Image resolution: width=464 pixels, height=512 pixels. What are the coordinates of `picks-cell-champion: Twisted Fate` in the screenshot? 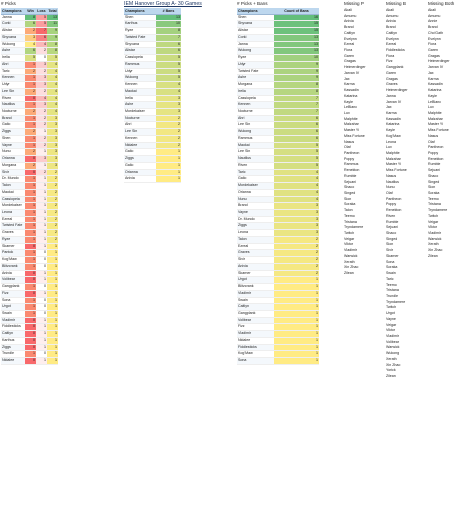 It's located at (13, 226).